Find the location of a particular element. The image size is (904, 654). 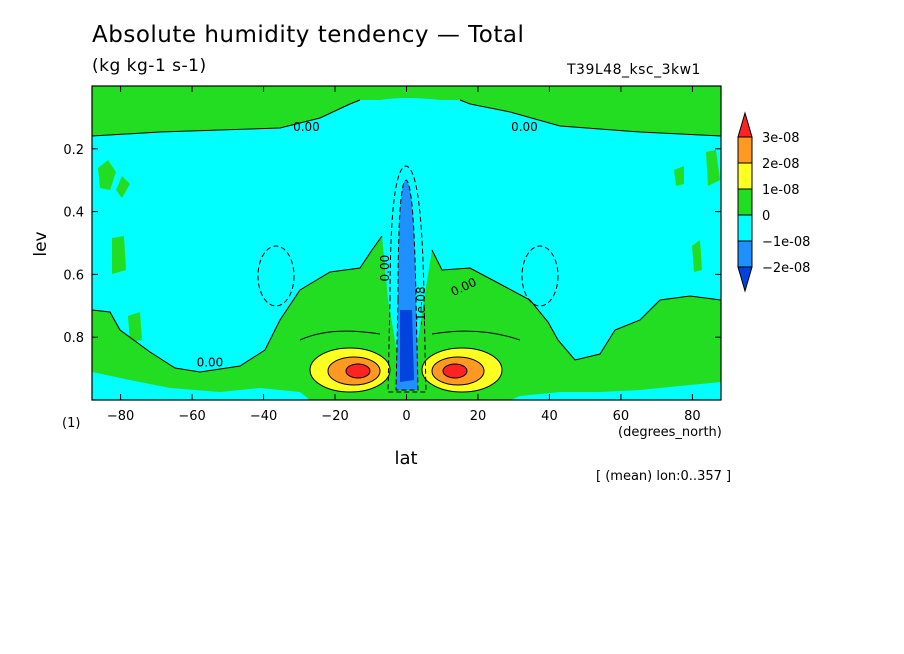

x-tick-label: −60 is located at coordinates (191, 416).